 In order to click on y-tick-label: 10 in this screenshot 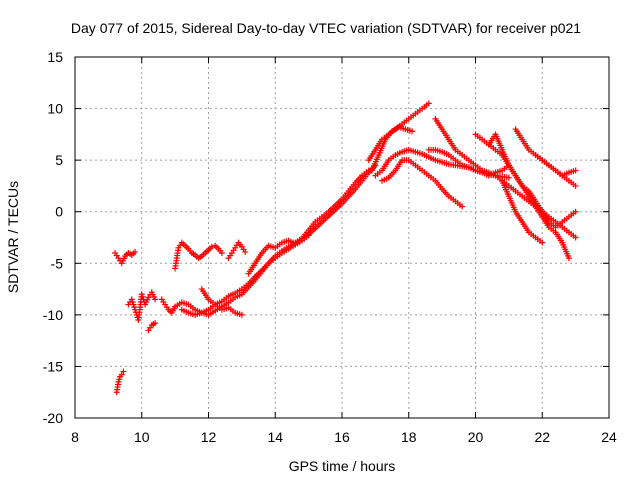, I will do `click(55, 109)`.